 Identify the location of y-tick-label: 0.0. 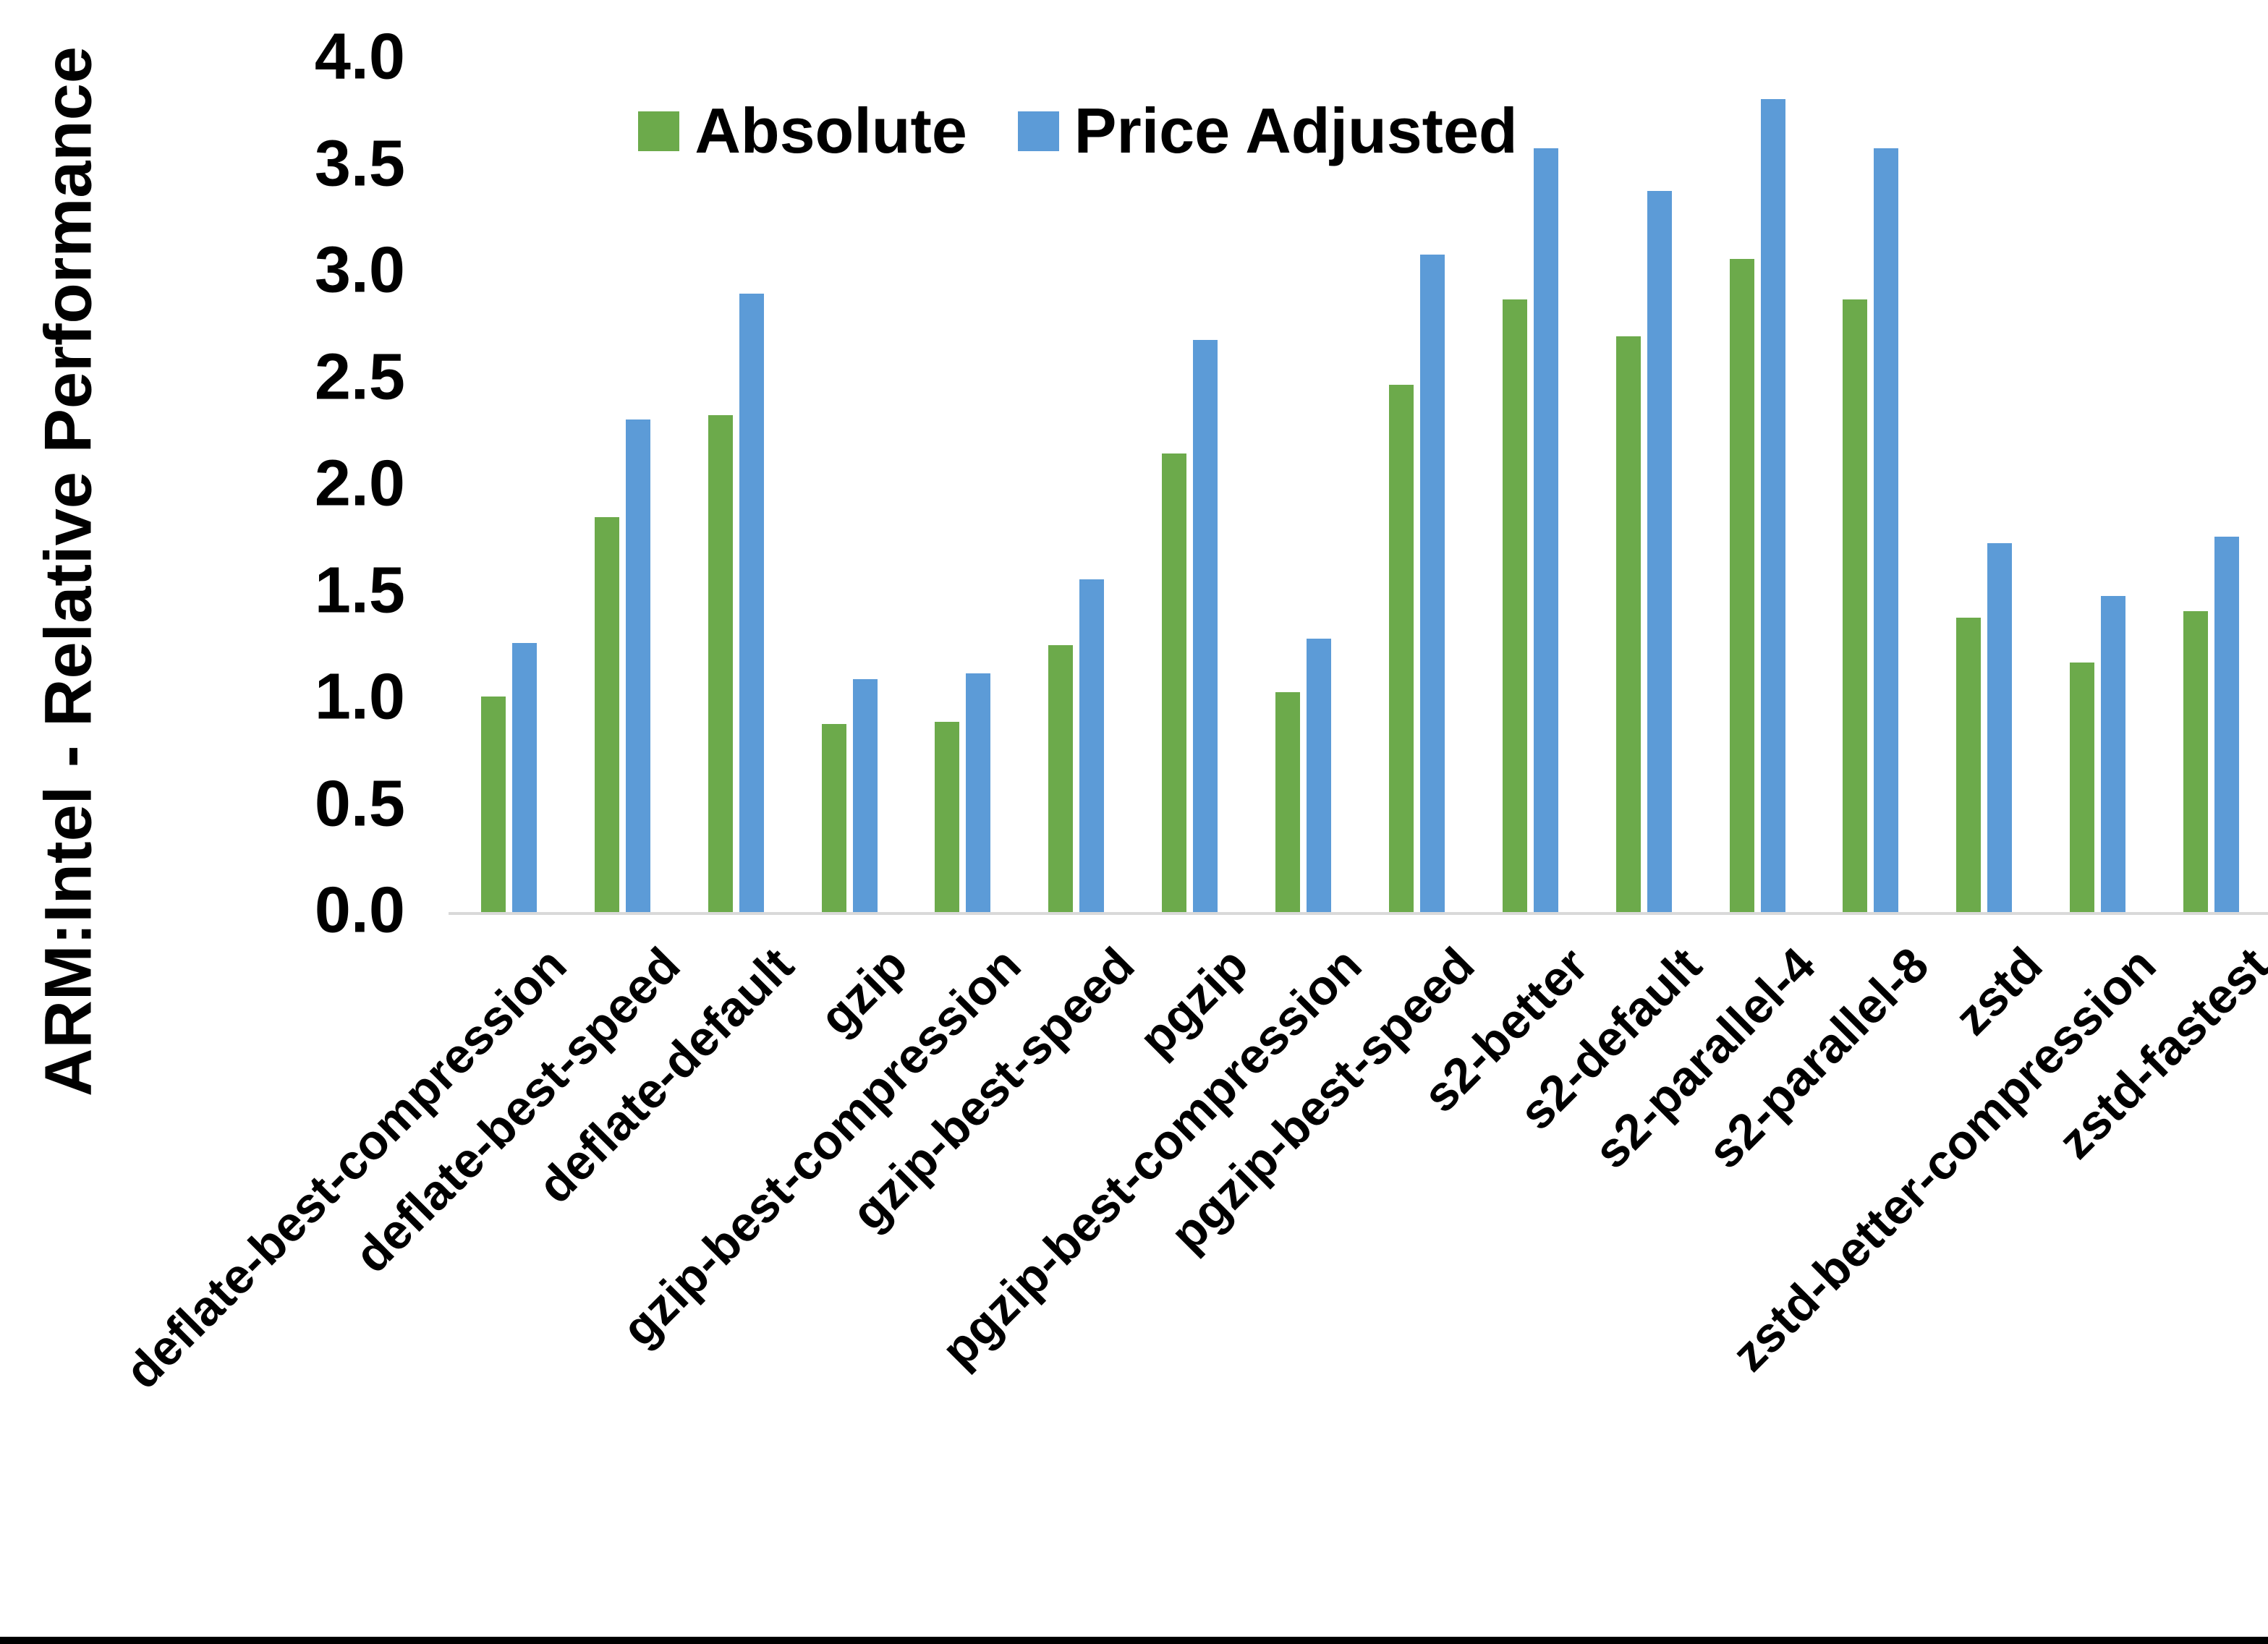
(359, 910).